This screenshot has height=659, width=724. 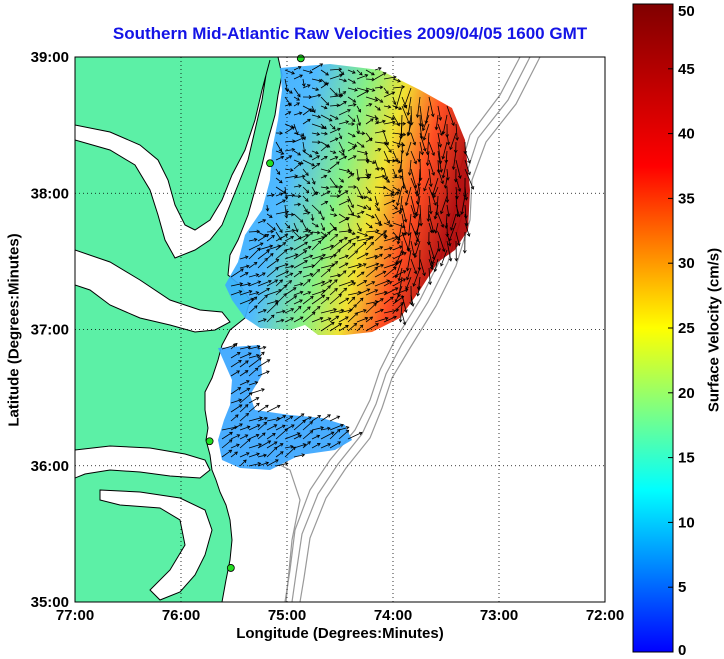 What do you see at coordinates (50, 330) in the screenshot?
I see `y-tick-label: 37:00` at bounding box center [50, 330].